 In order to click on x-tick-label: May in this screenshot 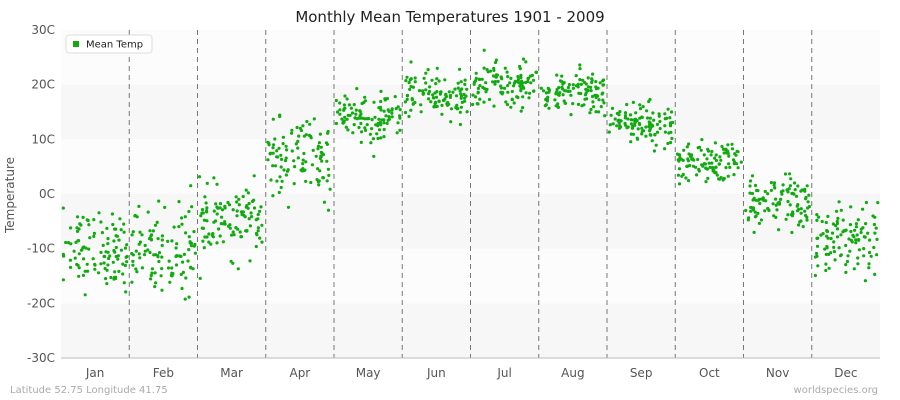, I will do `click(368, 373)`.